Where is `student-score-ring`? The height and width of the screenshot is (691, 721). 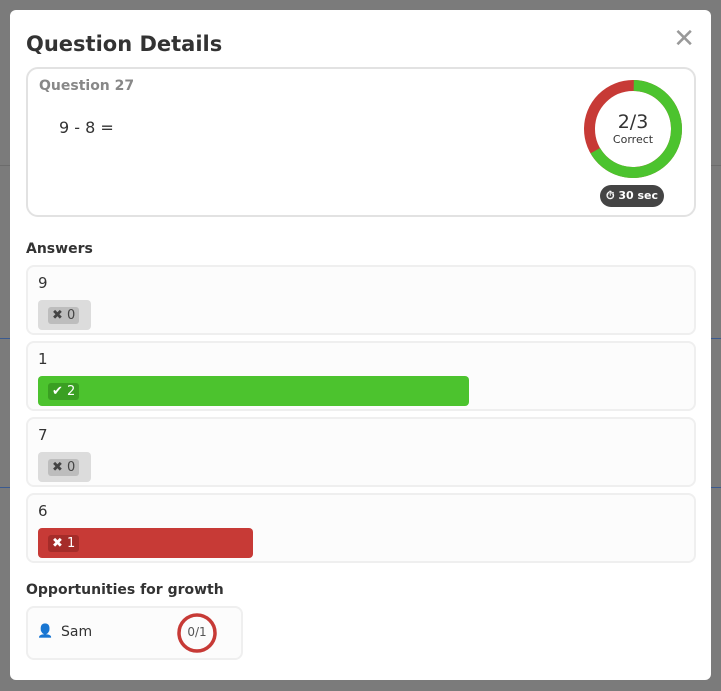
student-score-ring is located at coordinates (197, 633).